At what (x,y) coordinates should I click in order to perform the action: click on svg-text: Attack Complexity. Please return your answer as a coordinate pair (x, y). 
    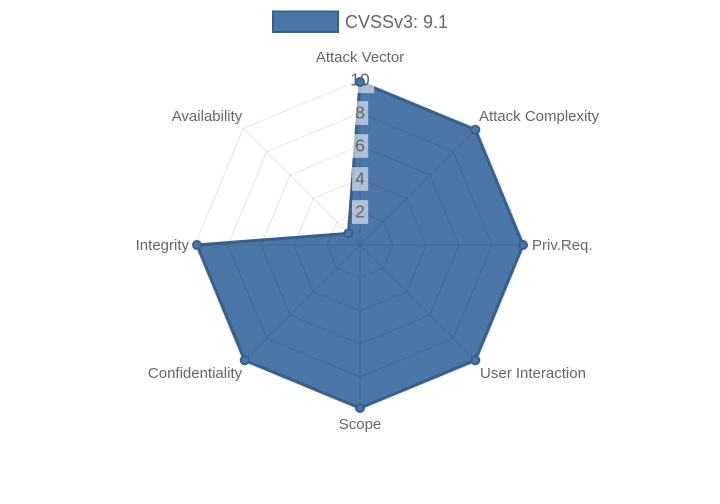
    Looking at the image, I should click on (539, 116).